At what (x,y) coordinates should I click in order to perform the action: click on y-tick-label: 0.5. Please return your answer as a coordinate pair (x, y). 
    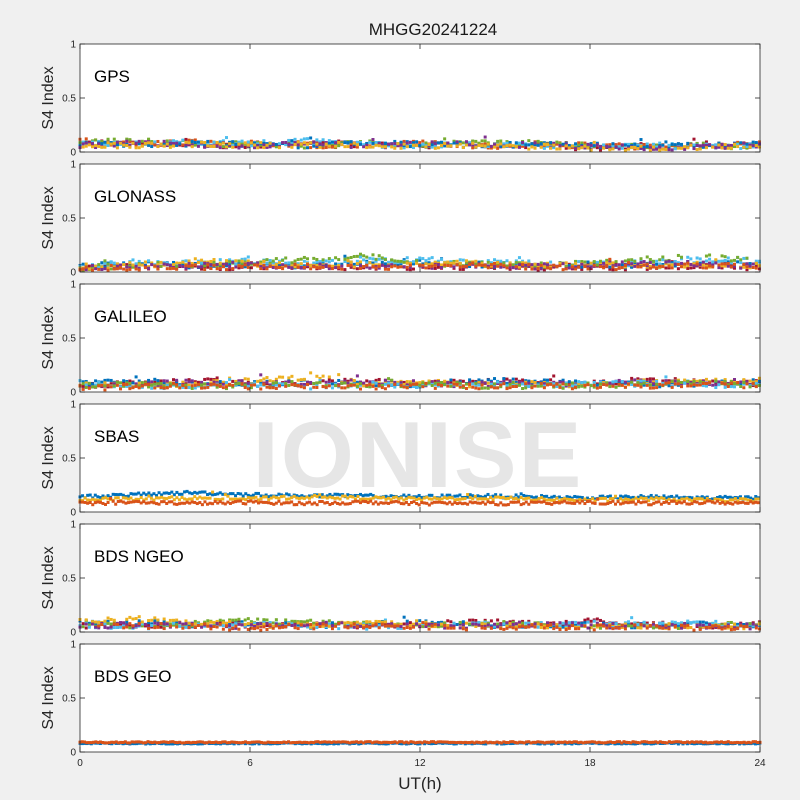
    Looking at the image, I should click on (69, 339).